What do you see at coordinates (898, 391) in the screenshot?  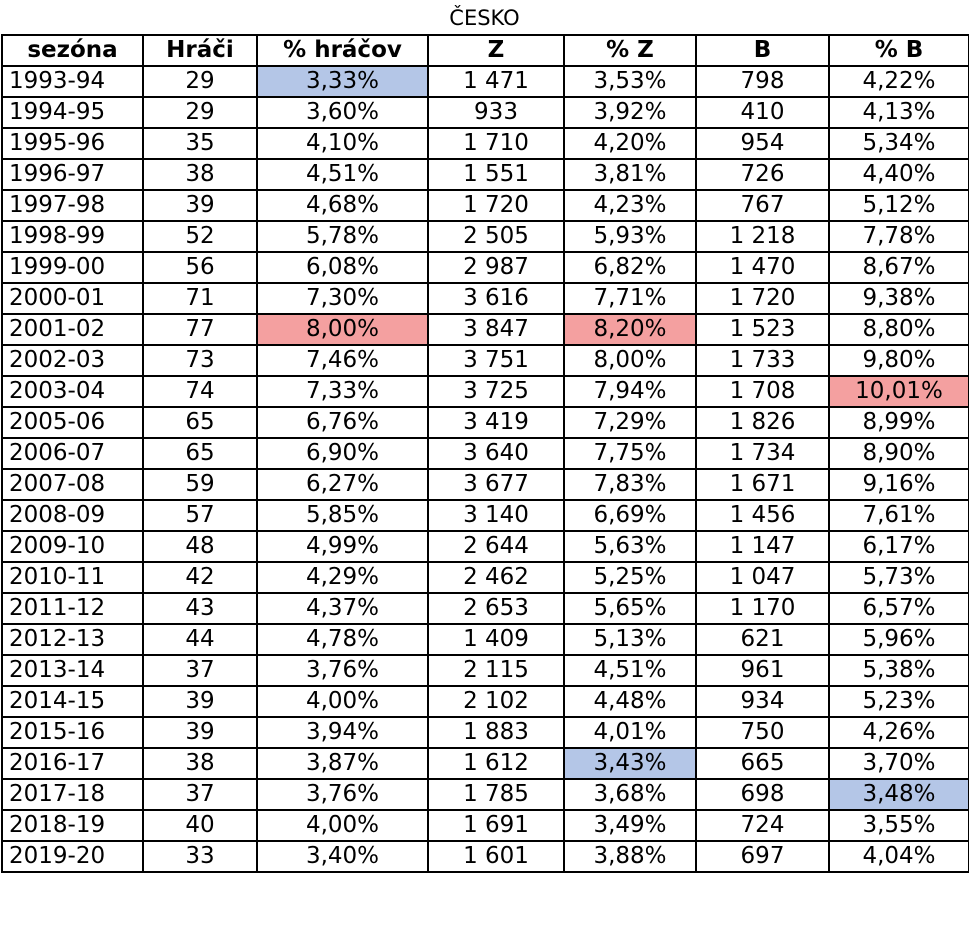 I see `cell-pct-b: 10,01%` at bounding box center [898, 391].